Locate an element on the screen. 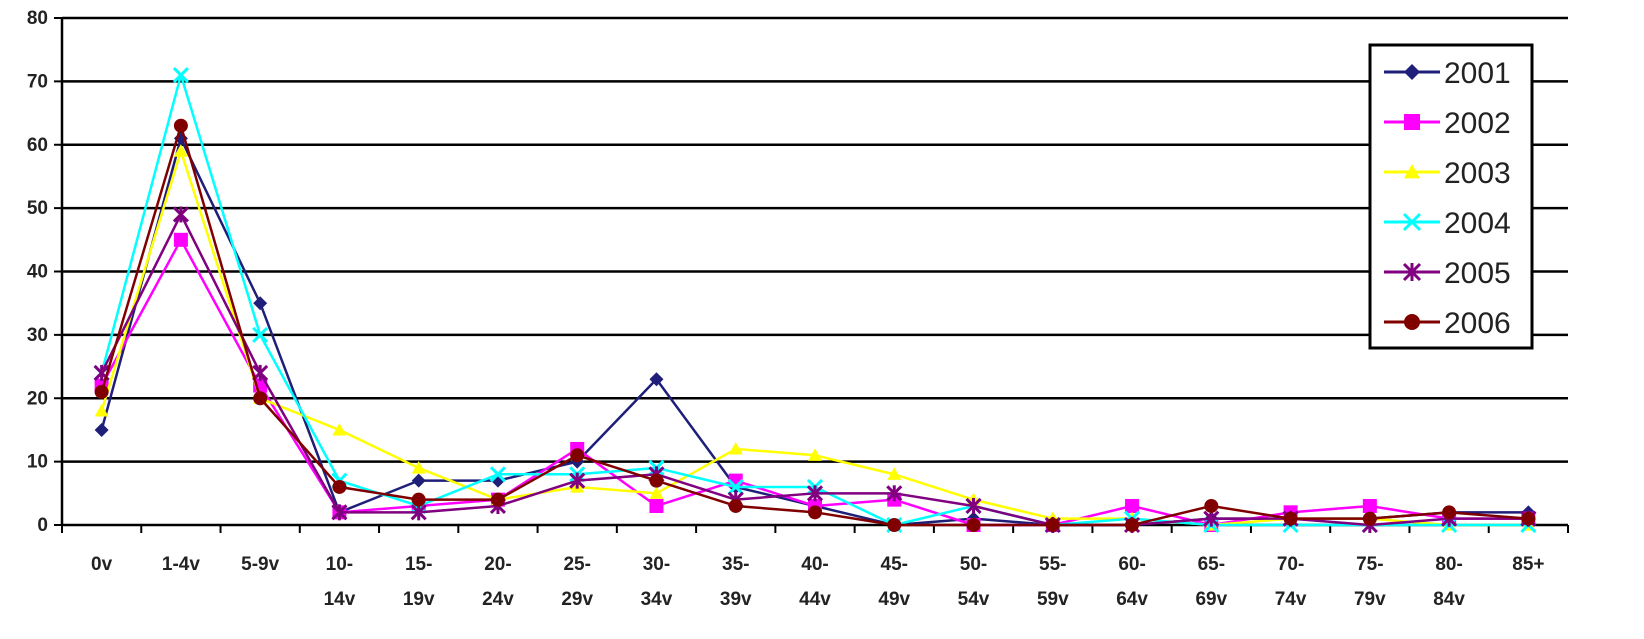  x-tick-label: 14v is located at coordinates (340, 599).